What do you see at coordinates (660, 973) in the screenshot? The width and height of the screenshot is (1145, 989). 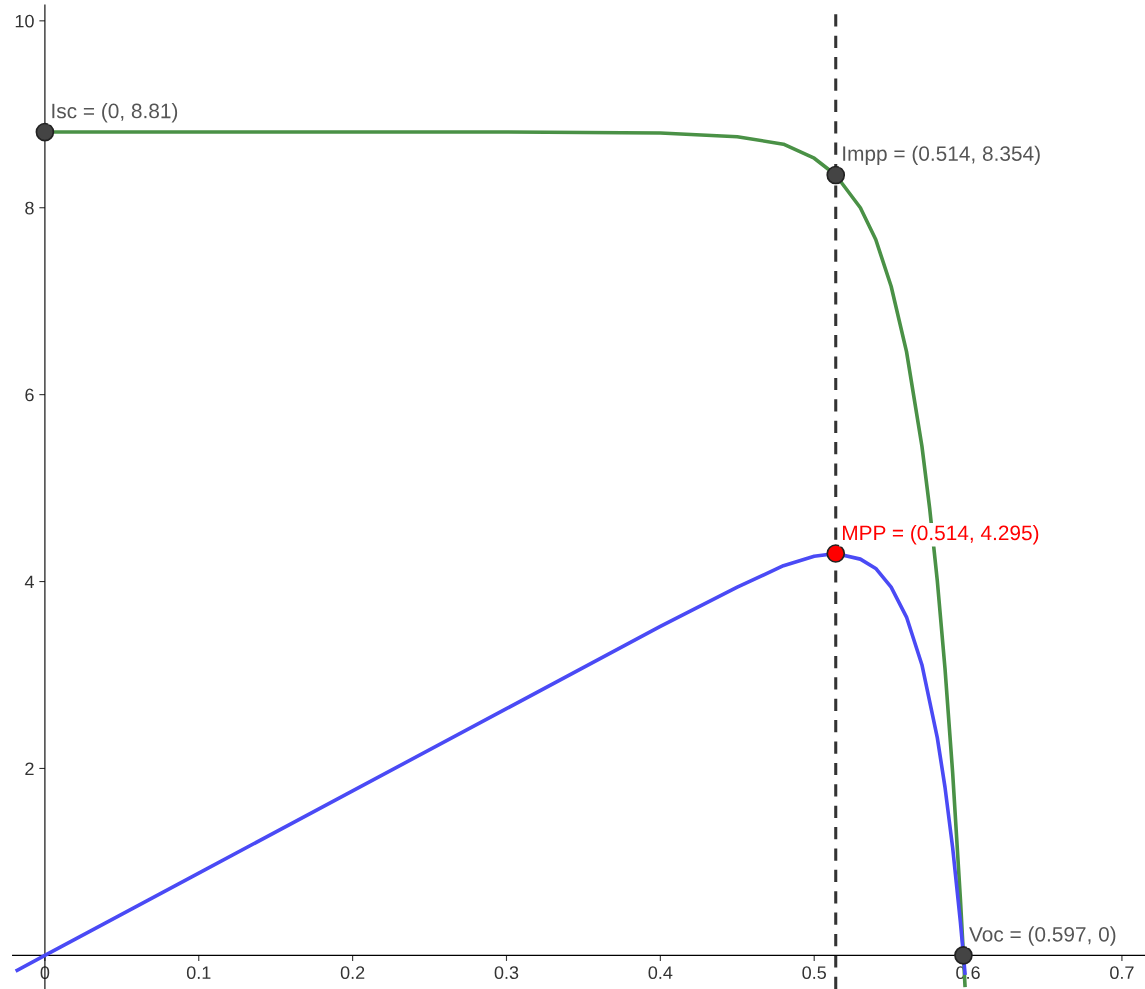 I see `x-tick-label: 0.4` at bounding box center [660, 973].